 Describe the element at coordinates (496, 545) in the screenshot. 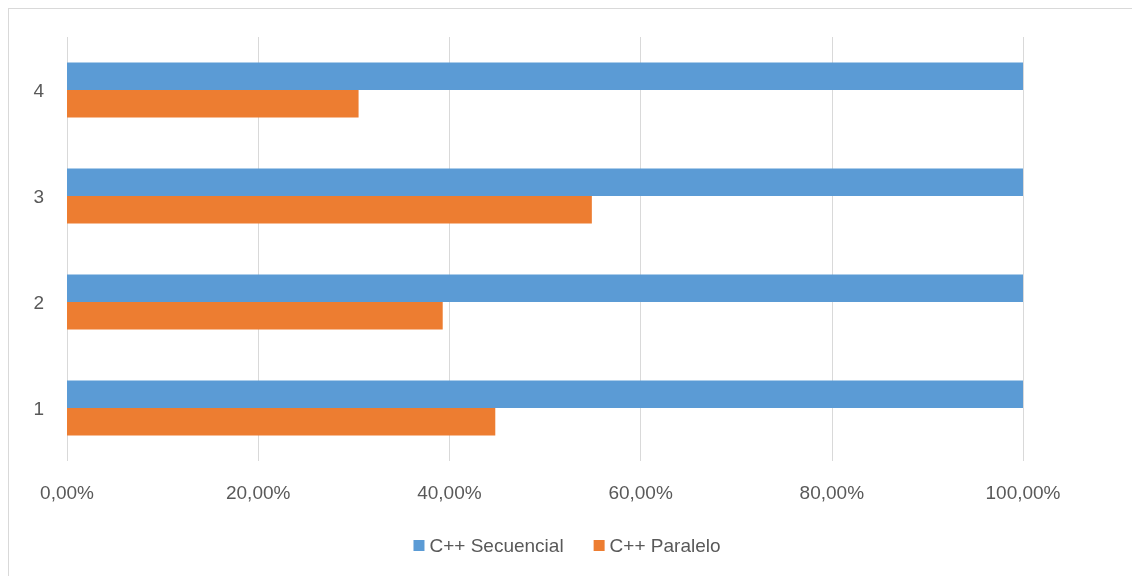

I see `legend-label: C++ Secuencial` at that location.